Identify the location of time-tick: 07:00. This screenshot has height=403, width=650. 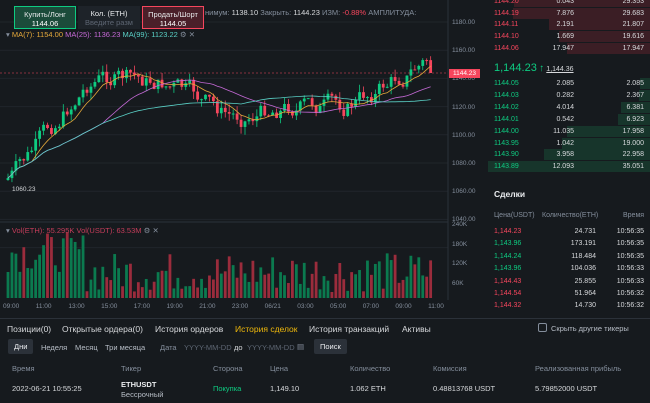
(370, 306).